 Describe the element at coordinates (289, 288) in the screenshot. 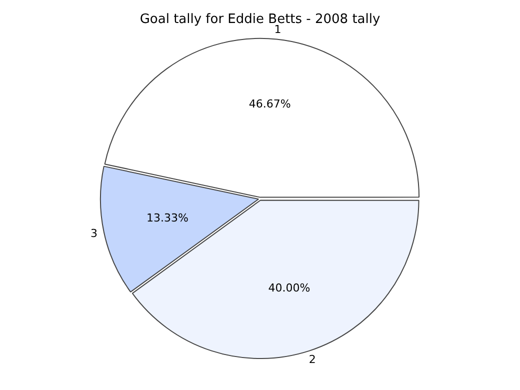

I see `data-label: 40.00%` at that location.